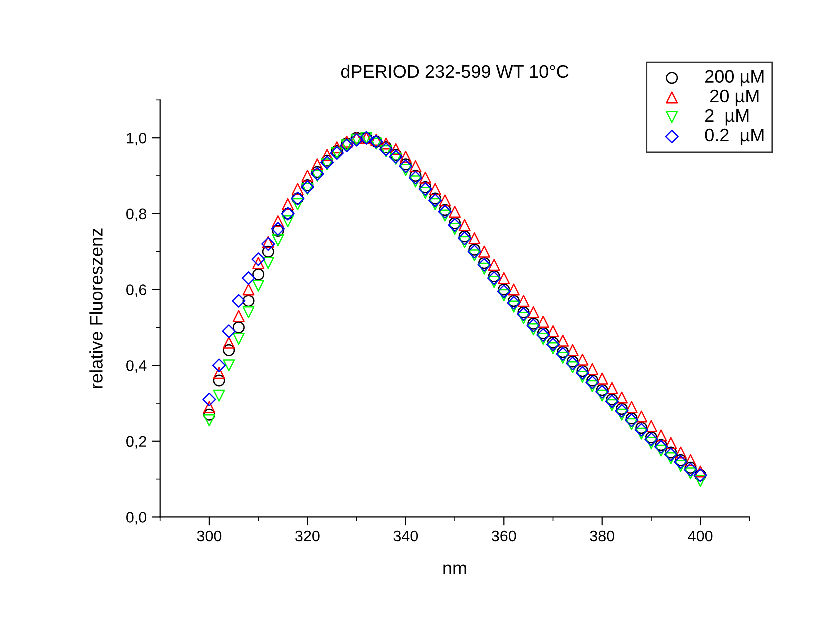  What do you see at coordinates (700, 536) in the screenshot?
I see `x-tick-label: 400` at bounding box center [700, 536].